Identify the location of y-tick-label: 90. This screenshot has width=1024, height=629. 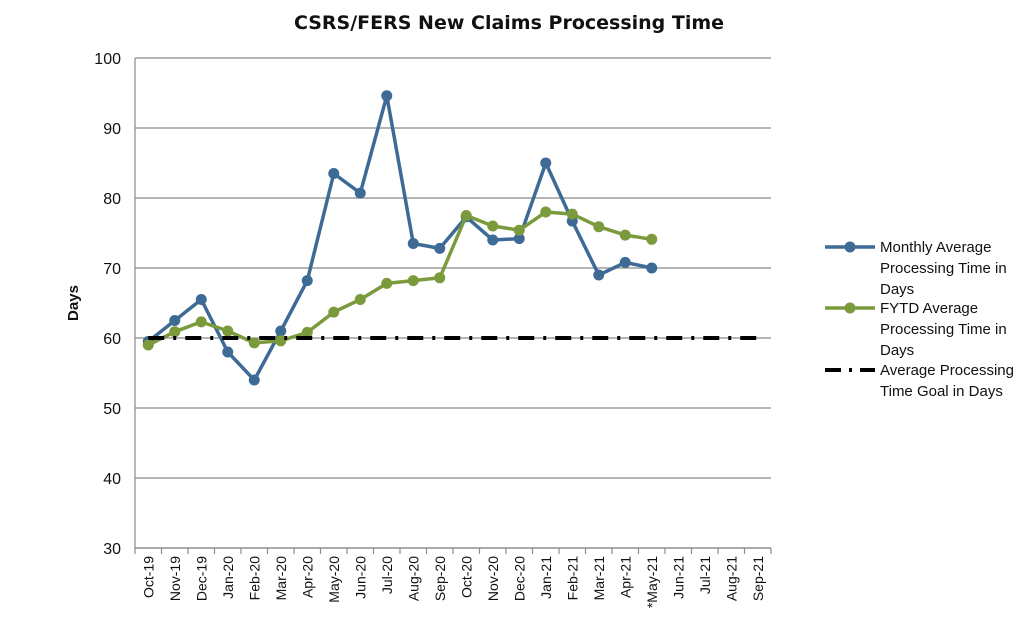
(112, 129).